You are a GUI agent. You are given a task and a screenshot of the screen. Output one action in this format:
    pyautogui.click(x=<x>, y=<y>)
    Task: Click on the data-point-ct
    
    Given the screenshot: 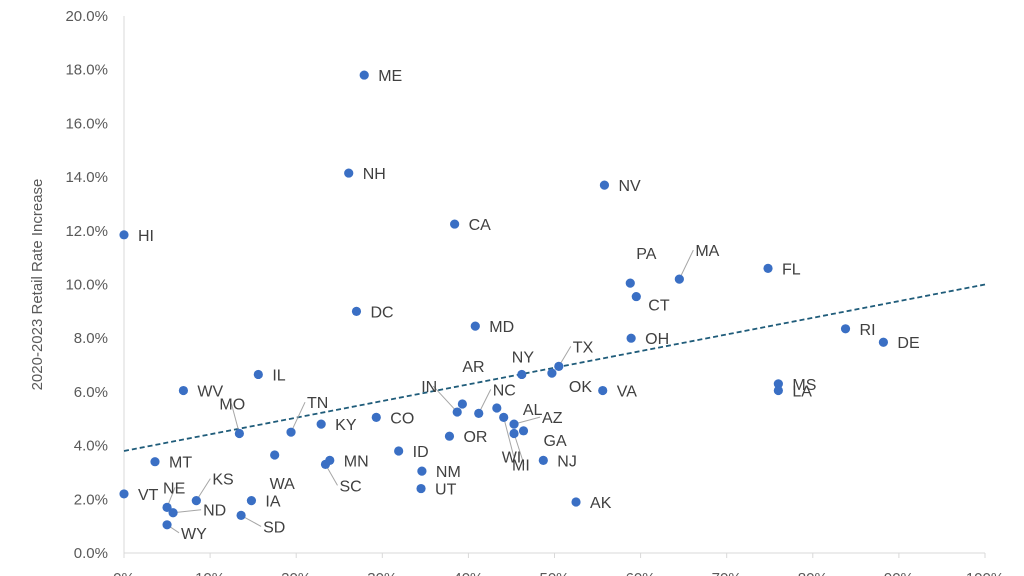 What is the action you would take?
    pyautogui.click(x=636, y=296)
    